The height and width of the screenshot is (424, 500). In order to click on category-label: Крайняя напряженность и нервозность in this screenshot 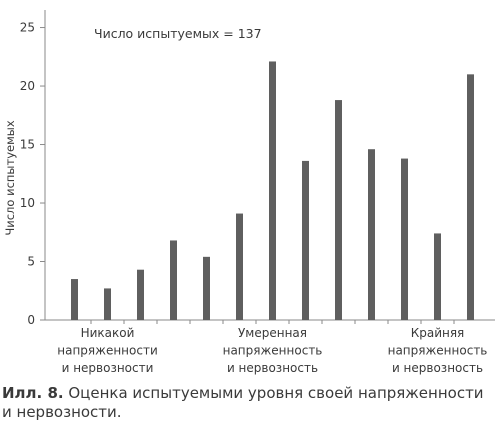, I will do `click(438, 350)`.